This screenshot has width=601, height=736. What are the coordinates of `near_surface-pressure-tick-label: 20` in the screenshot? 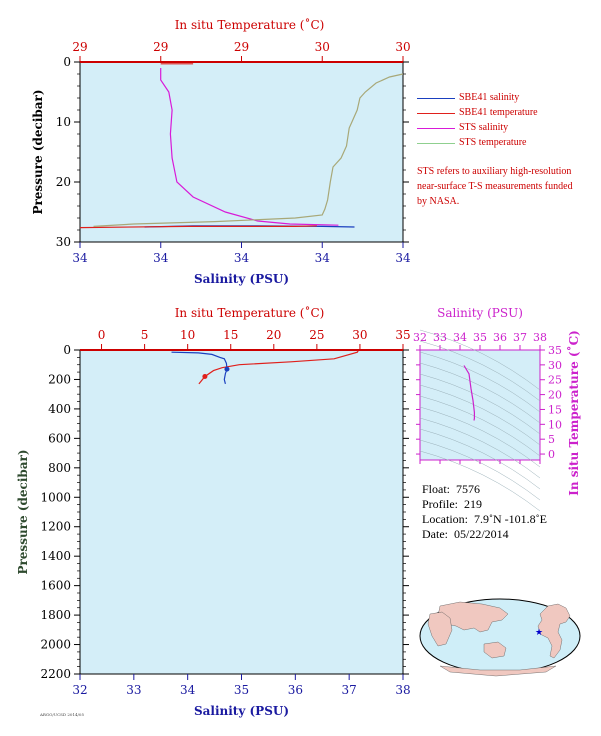 It's located at (63, 182).